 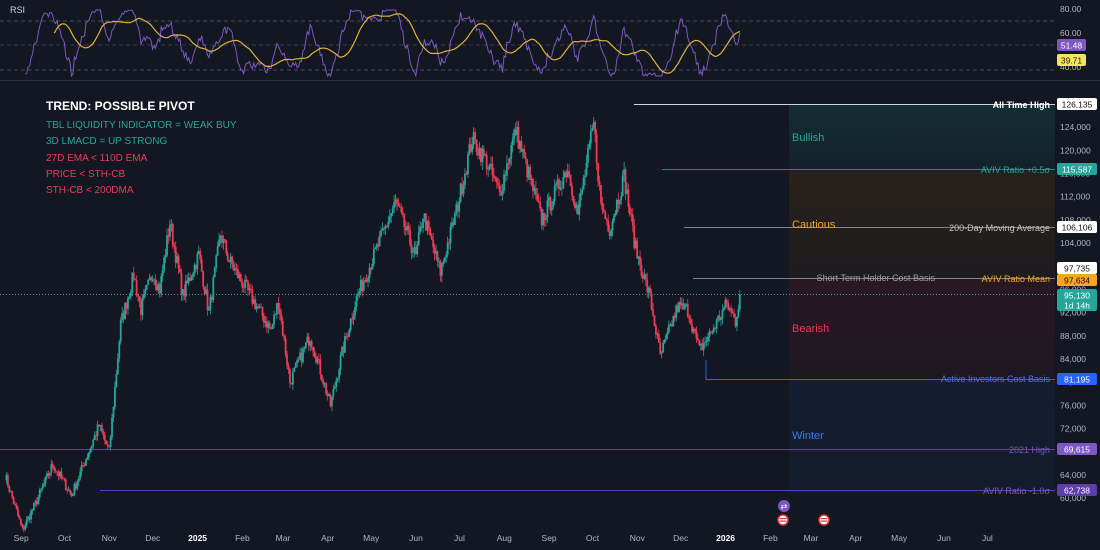 What do you see at coordinates (1071, 60) in the screenshot?
I see `rsi-ma-badge` at bounding box center [1071, 60].